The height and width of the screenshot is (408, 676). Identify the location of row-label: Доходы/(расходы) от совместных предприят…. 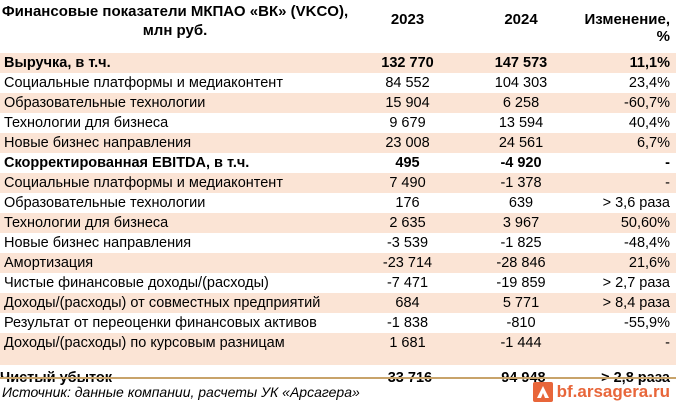
(175, 303).